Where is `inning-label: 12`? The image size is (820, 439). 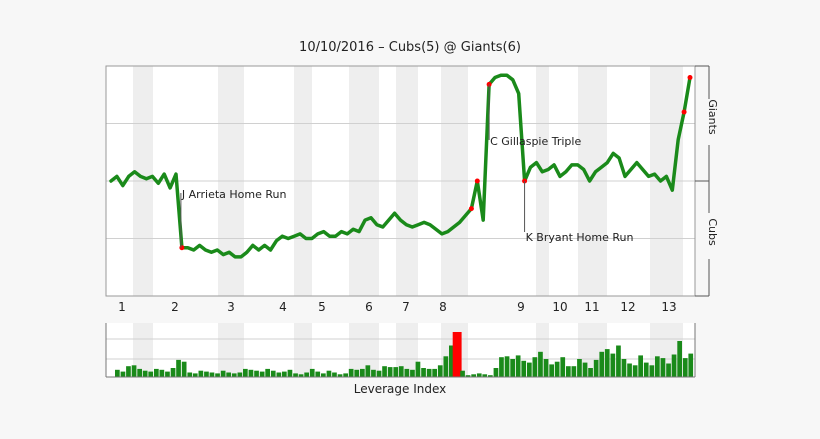 inning-label: 12 is located at coordinates (627, 307).